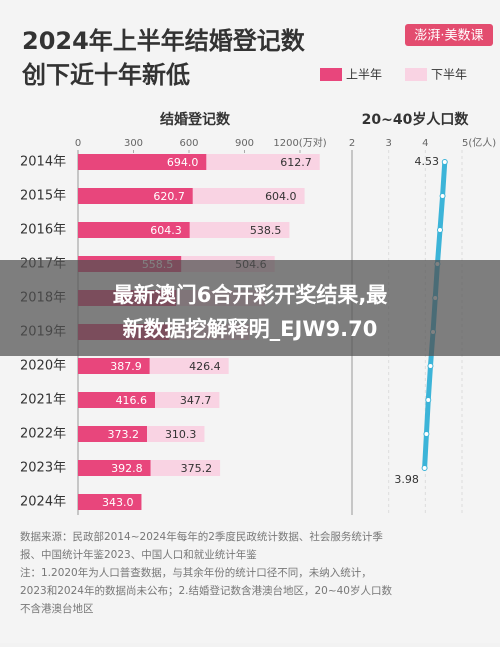 The height and width of the screenshot is (647, 500). What do you see at coordinates (427, 161) in the screenshot?
I see `value-label: 4.53` at bounding box center [427, 161].